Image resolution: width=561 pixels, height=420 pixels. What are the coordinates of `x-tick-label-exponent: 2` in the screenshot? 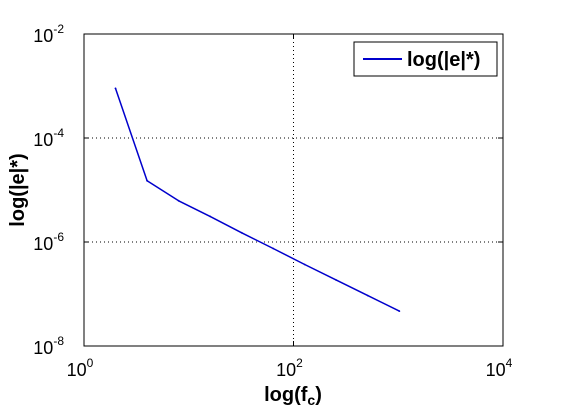 It's located at (299, 363).